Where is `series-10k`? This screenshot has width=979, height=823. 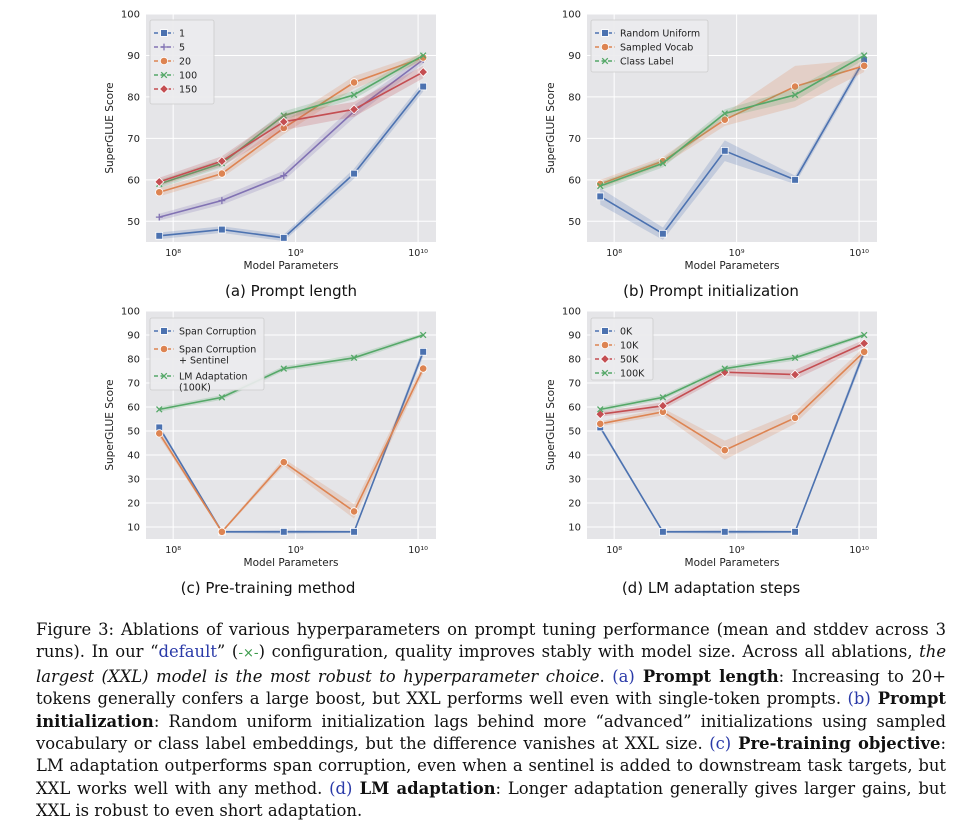 series-10k is located at coordinates (732, 403).